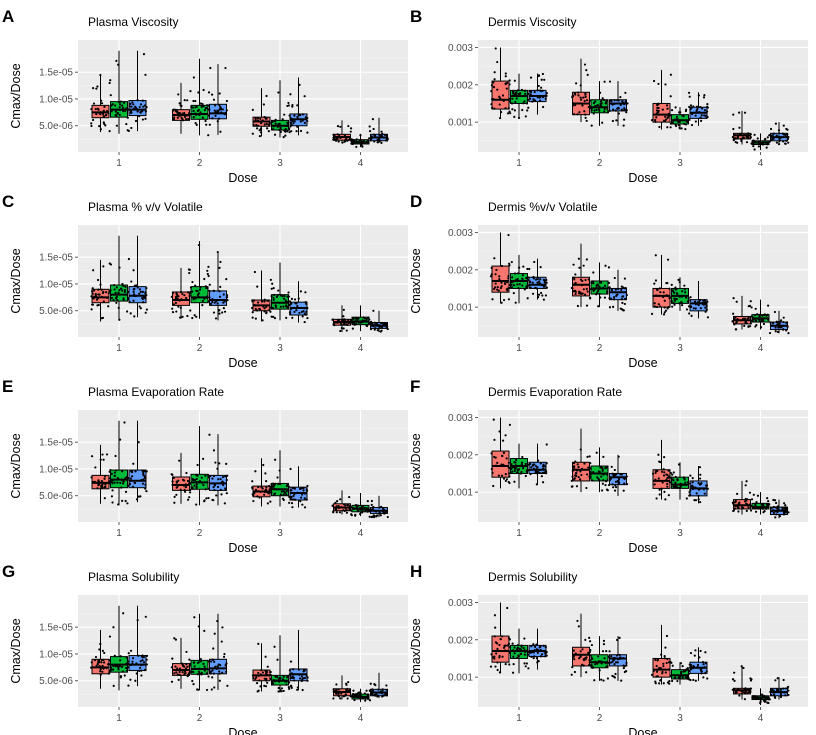 Image resolution: width=816 pixels, height=735 pixels. I want to click on x-axis-title: Dose, so click(242, 178).